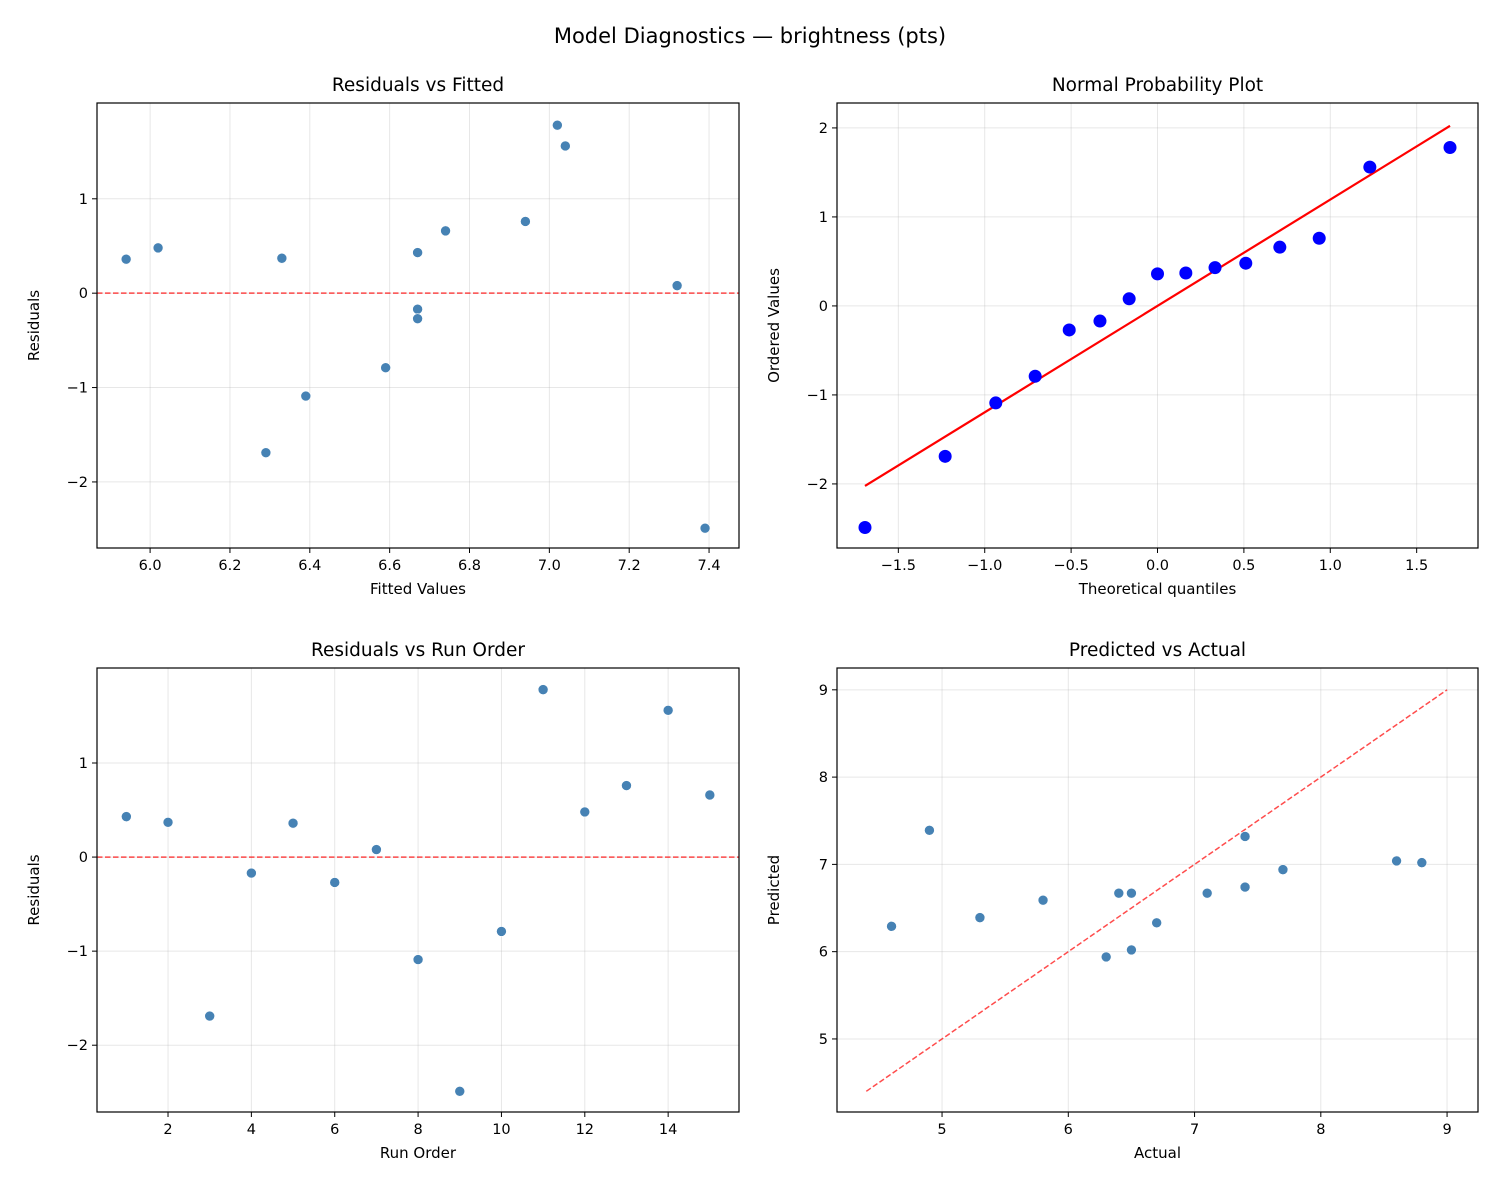  What do you see at coordinates (774, 890) in the screenshot?
I see `y-axis-label: Predicted` at bounding box center [774, 890].